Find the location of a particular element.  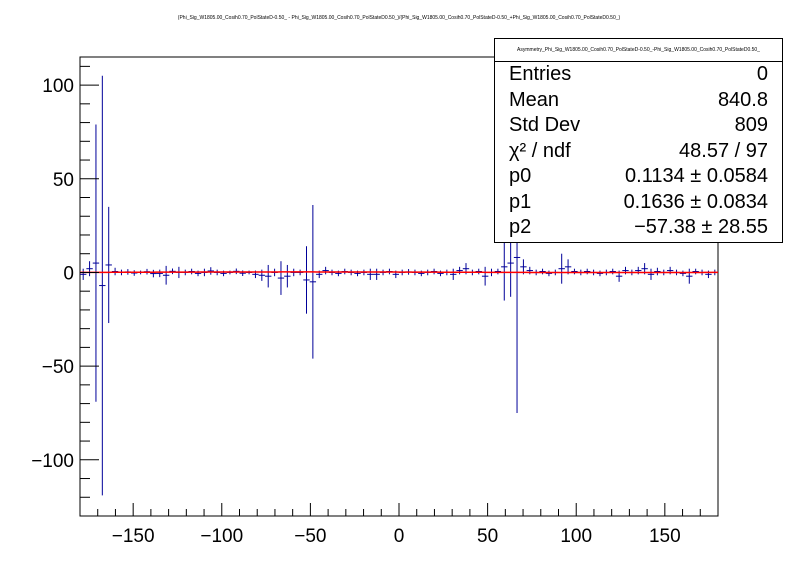

stats-value: 0 is located at coordinates (762, 74).